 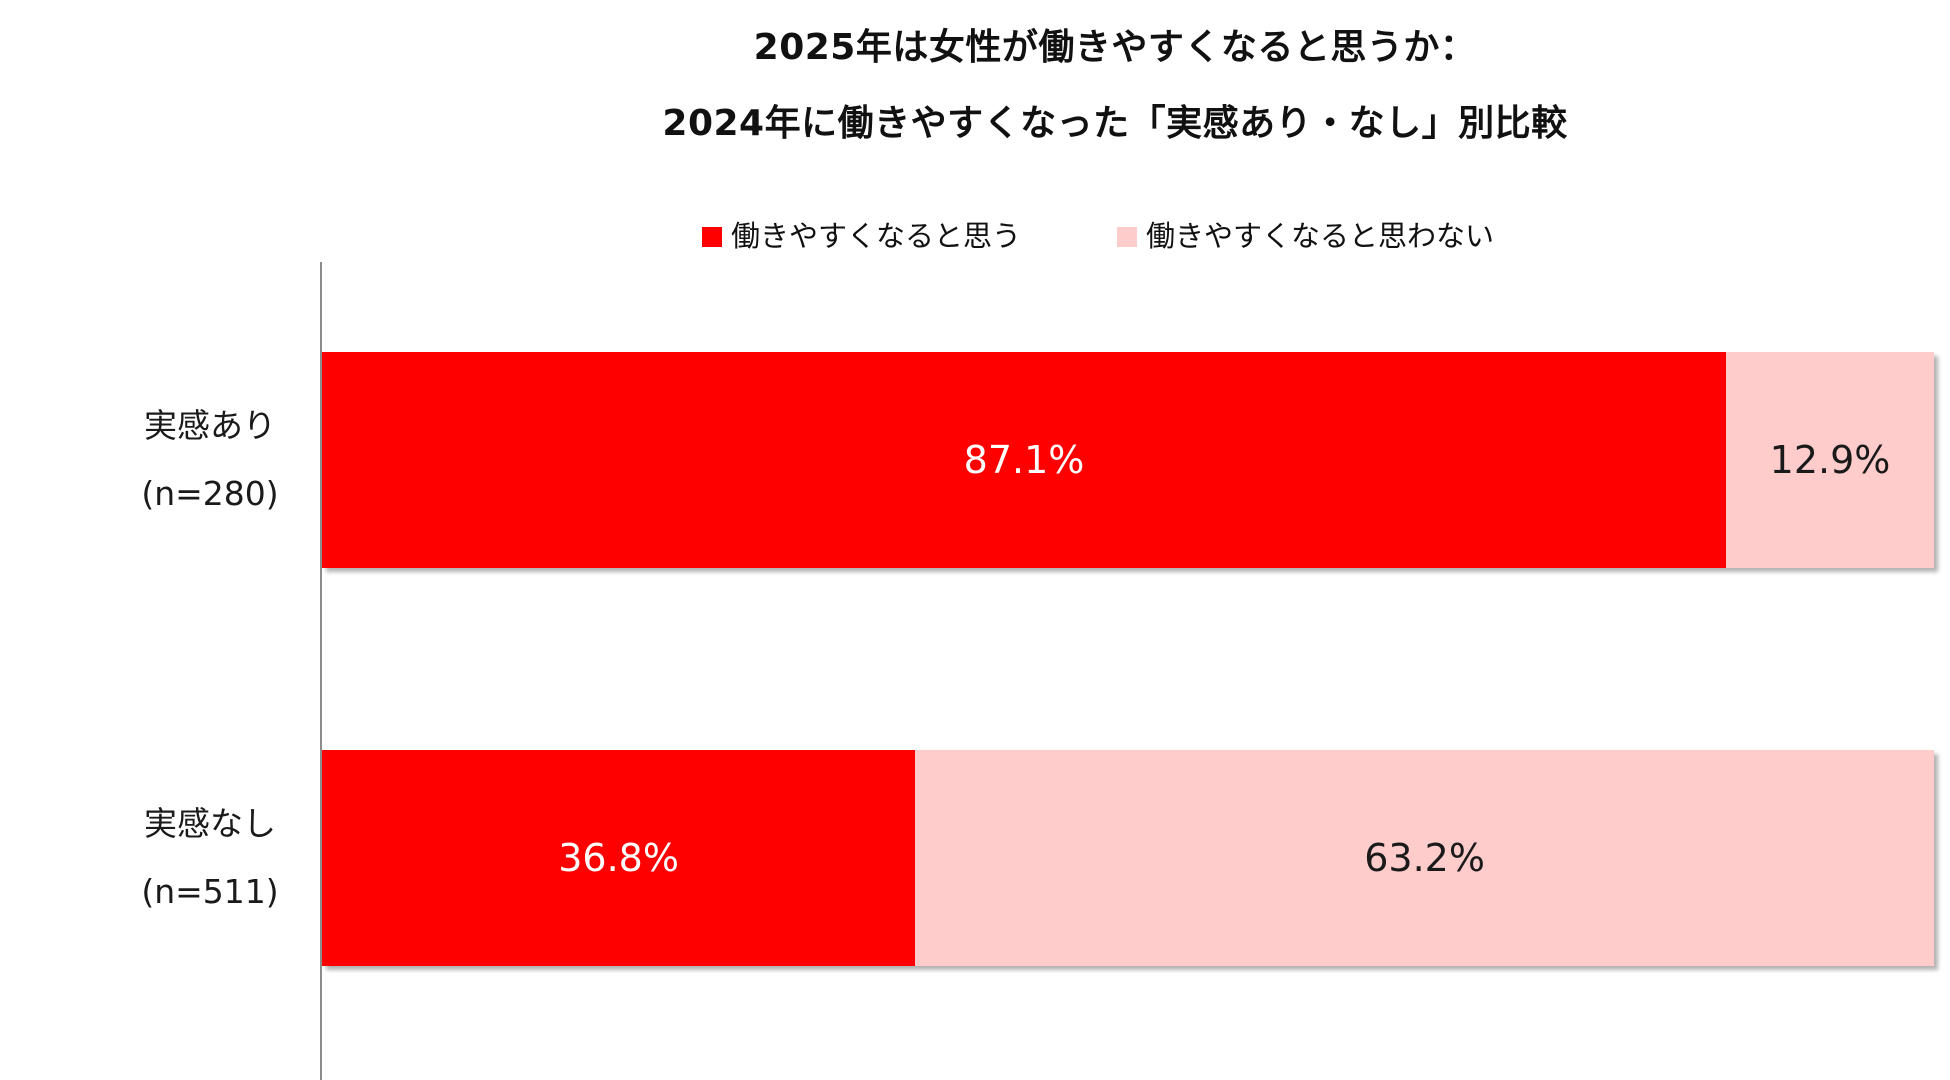 I want to click on category-name: 実感あり, so click(x=210, y=425).